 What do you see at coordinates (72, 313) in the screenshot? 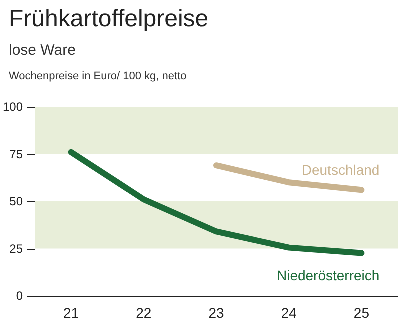
I see `x-tick-label: 21` at bounding box center [72, 313].